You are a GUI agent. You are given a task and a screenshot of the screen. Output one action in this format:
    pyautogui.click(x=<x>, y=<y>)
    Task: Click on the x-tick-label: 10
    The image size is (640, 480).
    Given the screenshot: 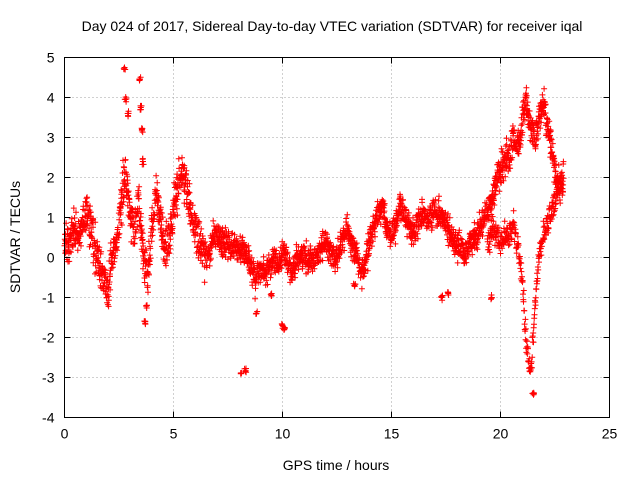 What is the action you would take?
    pyautogui.click(x=283, y=434)
    